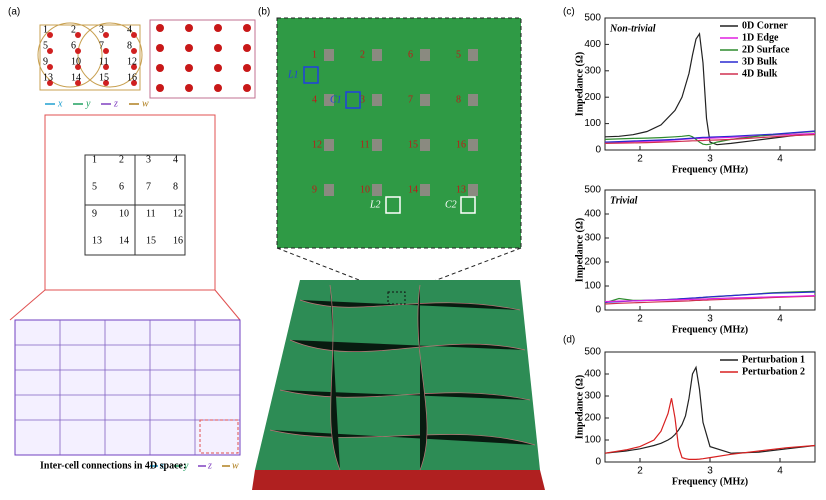 This screenshot has height=500, width=826. I want to click on component-box, so click(353, 100).